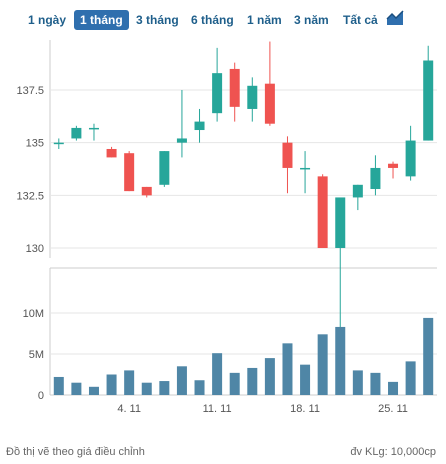 This screenshot has width=446, height=464. I want to click on volume-unit-note: đv KLg: 10,000cp, so click(393, 452).